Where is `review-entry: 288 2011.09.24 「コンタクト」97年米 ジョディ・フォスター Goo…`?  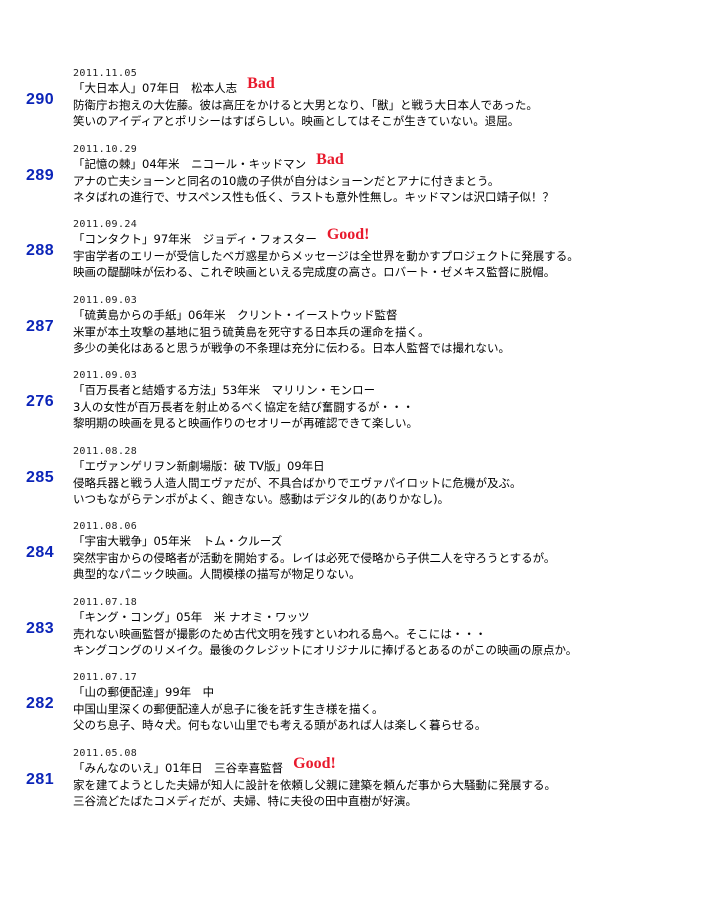
review-entry: 288 2011.09.24 「コンタクト」97年米 ジョディ・フォスター Goo… is located at coordinates (360, 257).